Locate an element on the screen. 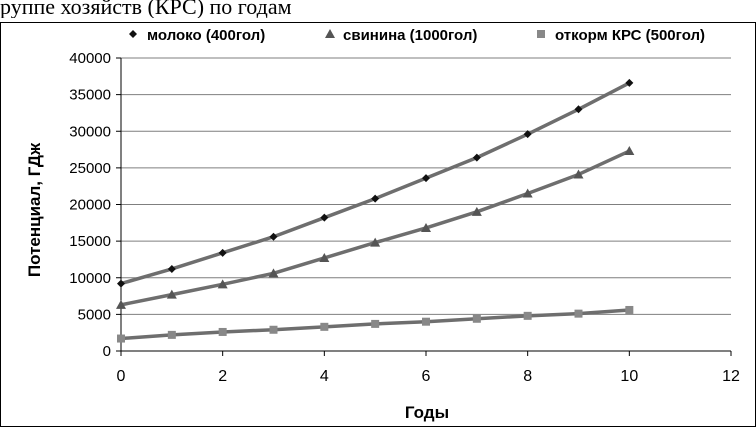 Image resolution: width=756 pixels, height=427 pixels. y-tick-label: 15000 is located at coordinates (90, 241).